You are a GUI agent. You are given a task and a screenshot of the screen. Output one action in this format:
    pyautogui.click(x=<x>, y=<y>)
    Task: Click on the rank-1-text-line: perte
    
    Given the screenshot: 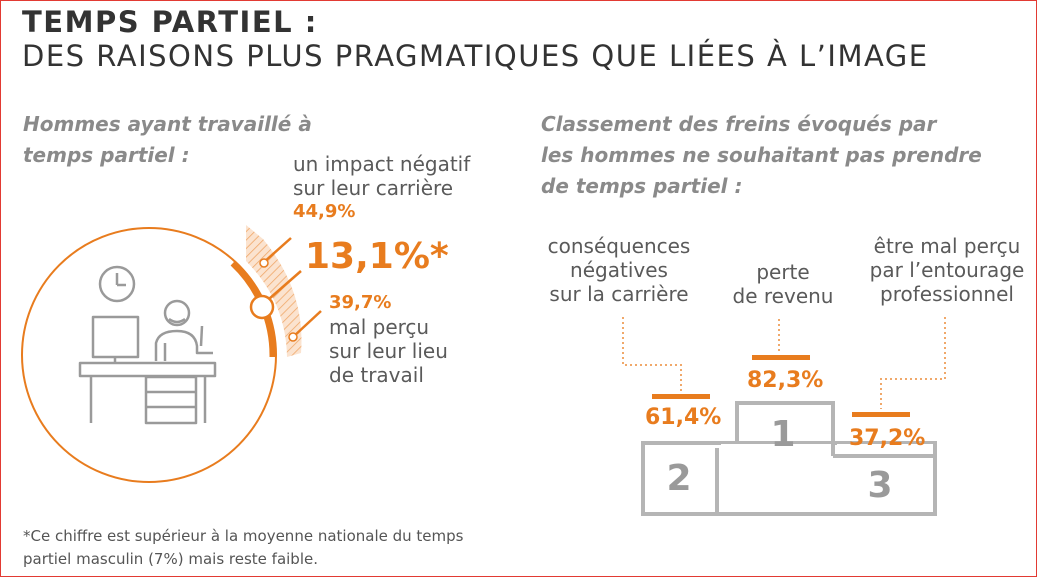 What is the action you would take?
    pyautogui.click(x=783, y=272)
    